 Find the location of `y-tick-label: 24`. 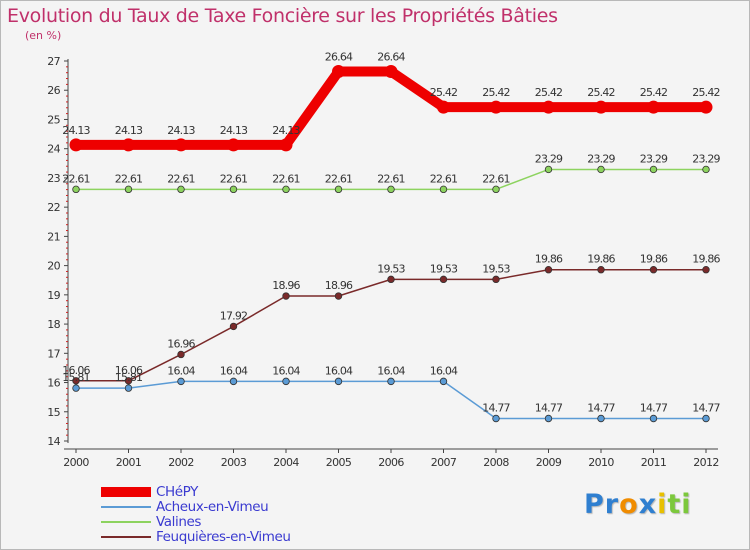

y-tick-label: 24 is located at coordinates (53, 149).